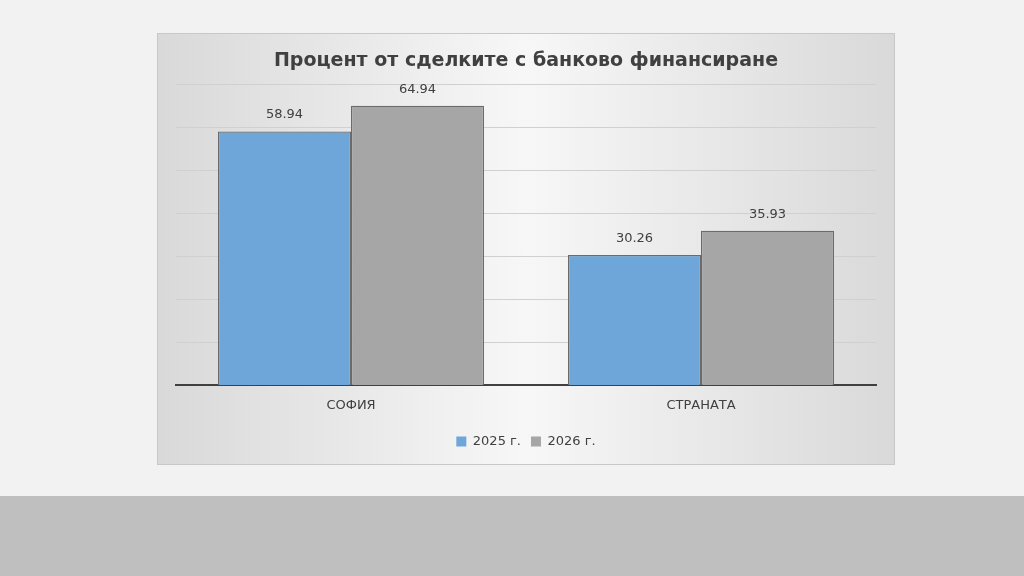  I want to click on data-label: 58.94, so click(284, 114).